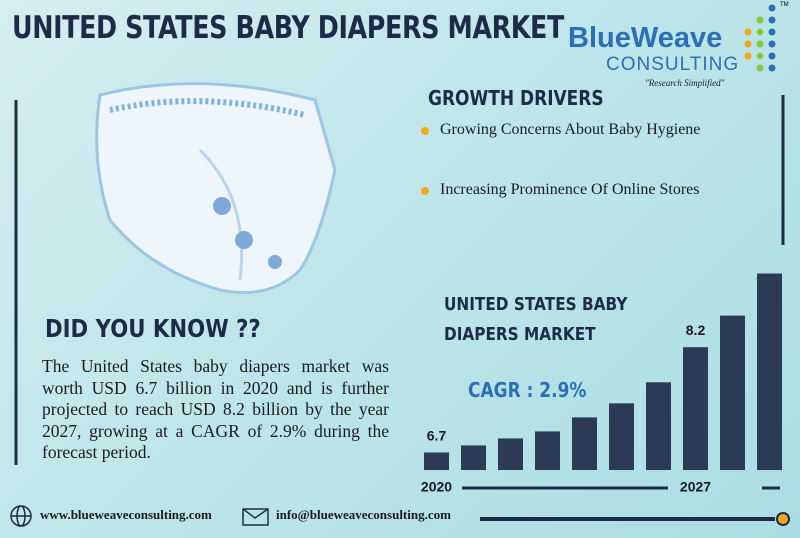  I want to click on value-label: 8.2, so click(696, 330).